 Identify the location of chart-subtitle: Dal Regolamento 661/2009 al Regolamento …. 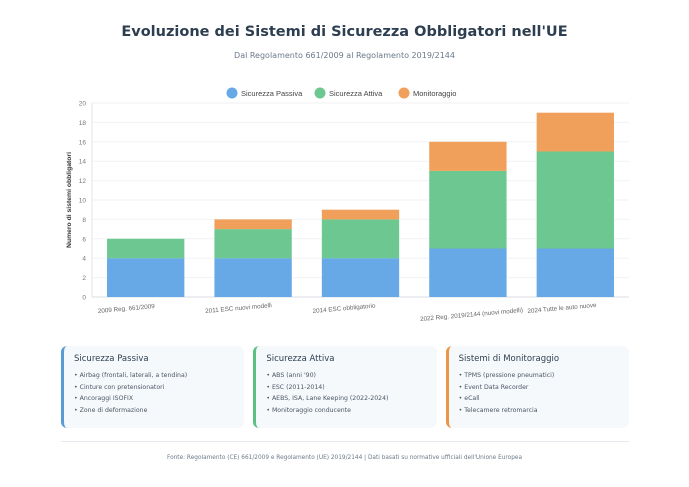
(344, 55).